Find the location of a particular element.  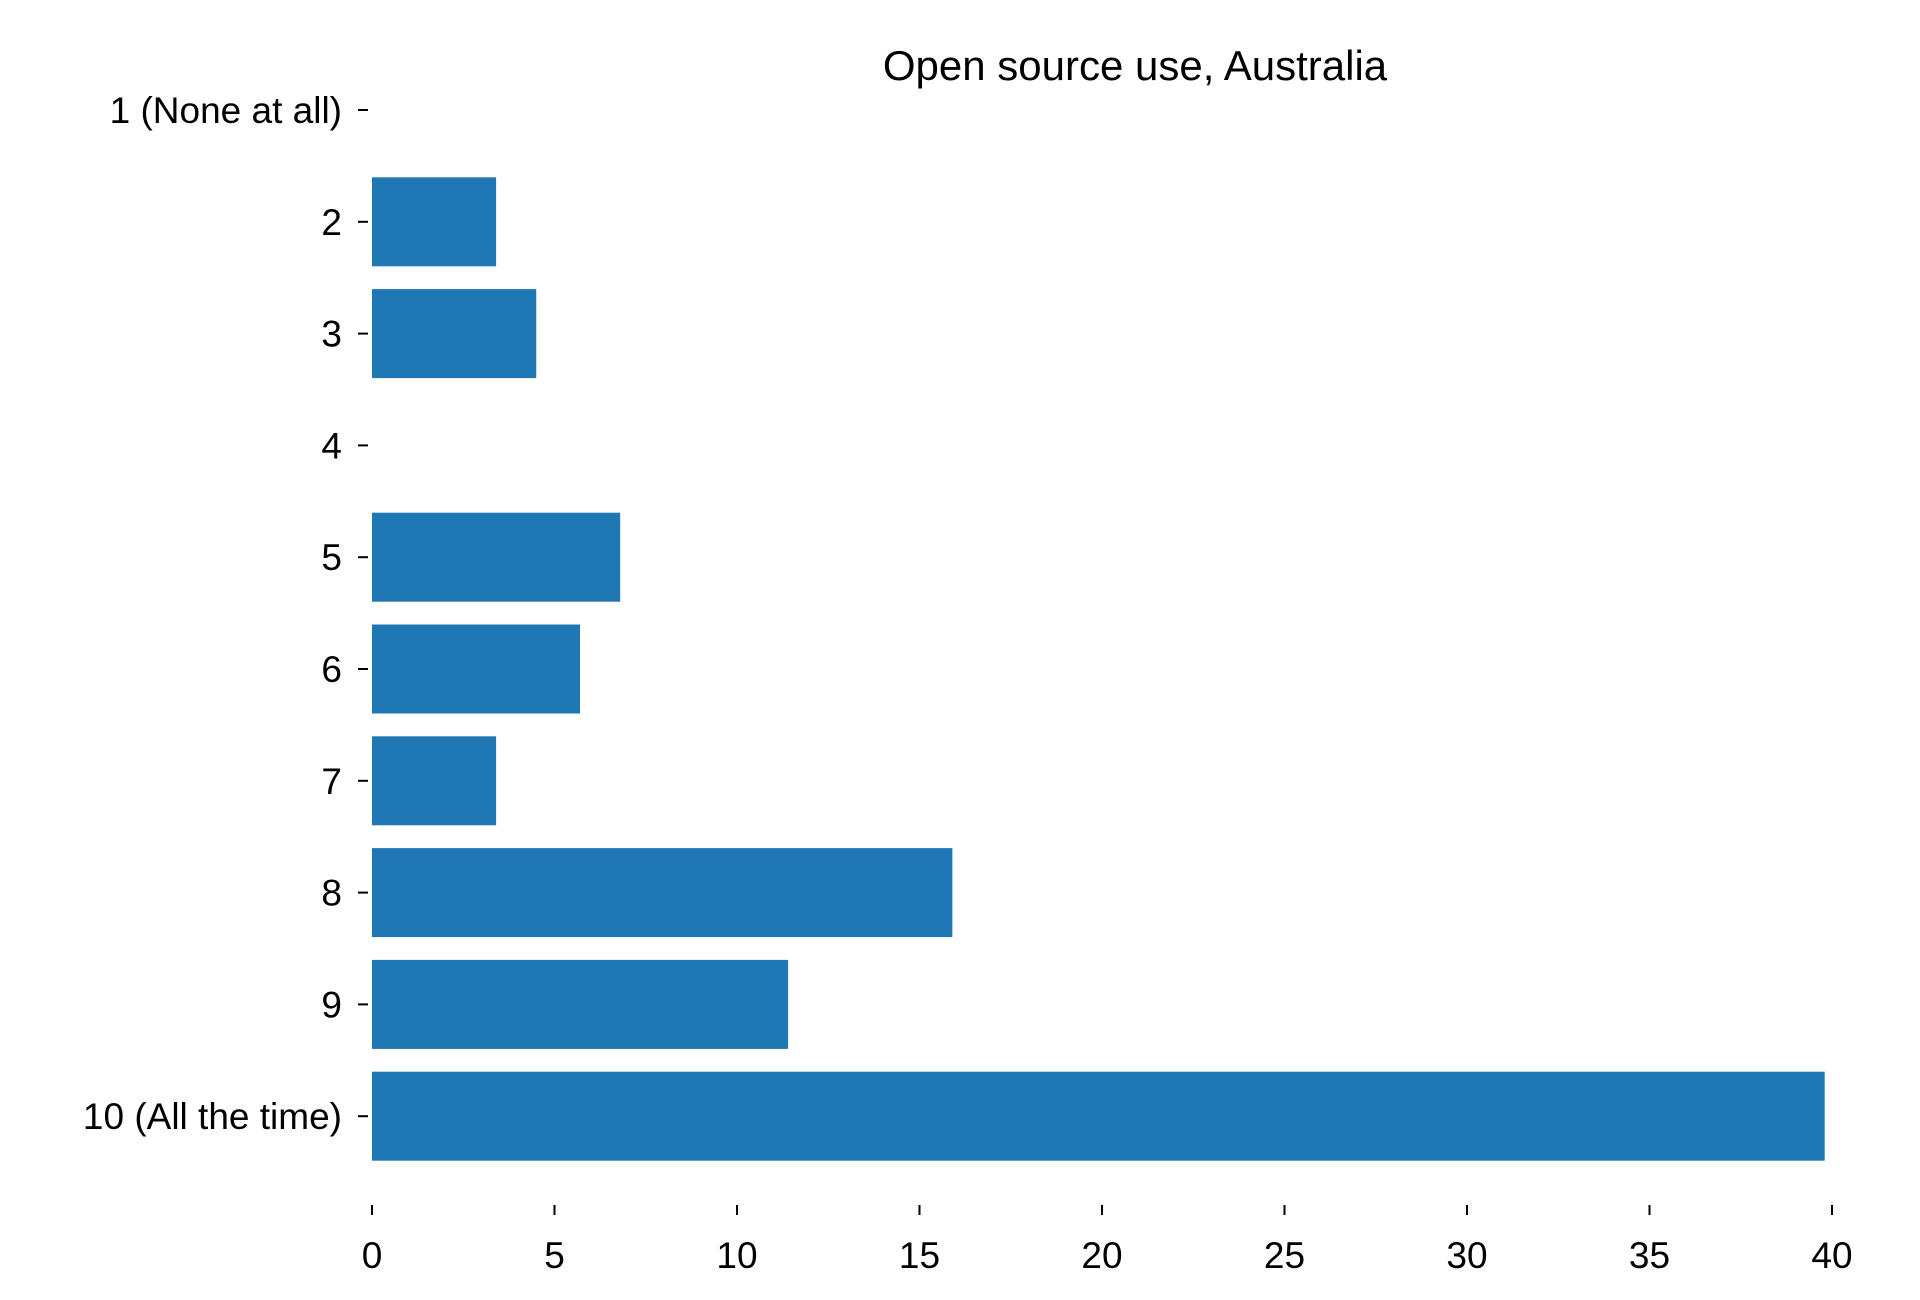

x-tick-label: 5 is located at coordinates (554, 1255).